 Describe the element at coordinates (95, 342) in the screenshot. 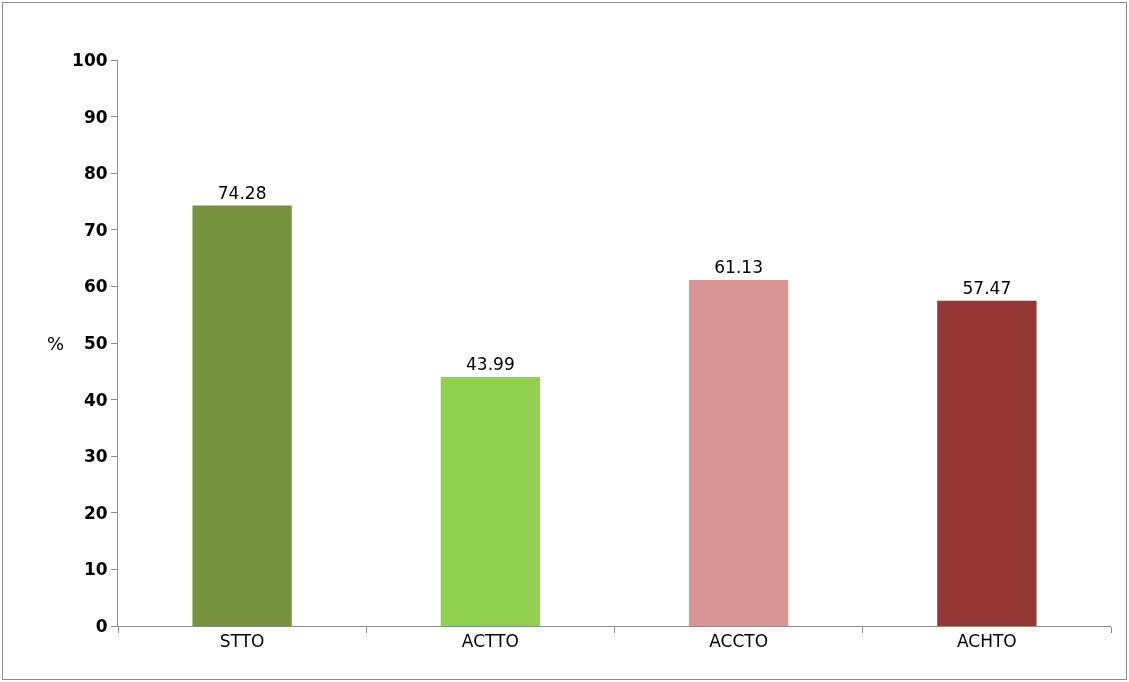

I see `y-tick-label: 50` at that location.